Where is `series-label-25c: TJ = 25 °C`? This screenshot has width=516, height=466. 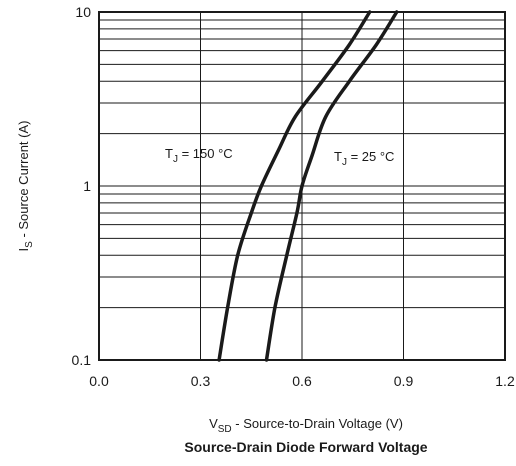 series-label-25c: TJ = 25 °C is located at coordinates (364, 158).